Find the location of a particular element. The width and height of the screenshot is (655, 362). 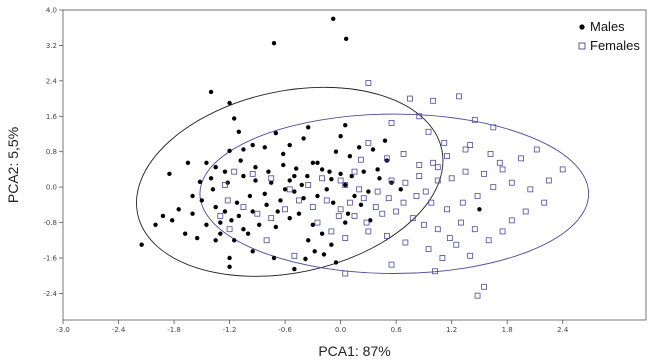

x-tick-label: -1.2 is located at coordinates (230, 330).